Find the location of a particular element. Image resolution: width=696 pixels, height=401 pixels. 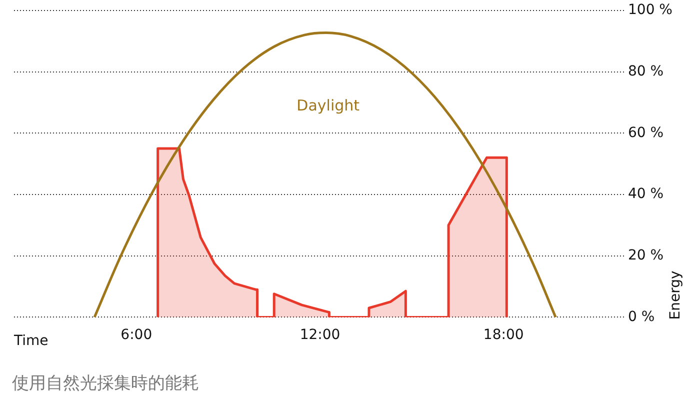

y-tick-label: 60 % is located at coordinates (646, 132).